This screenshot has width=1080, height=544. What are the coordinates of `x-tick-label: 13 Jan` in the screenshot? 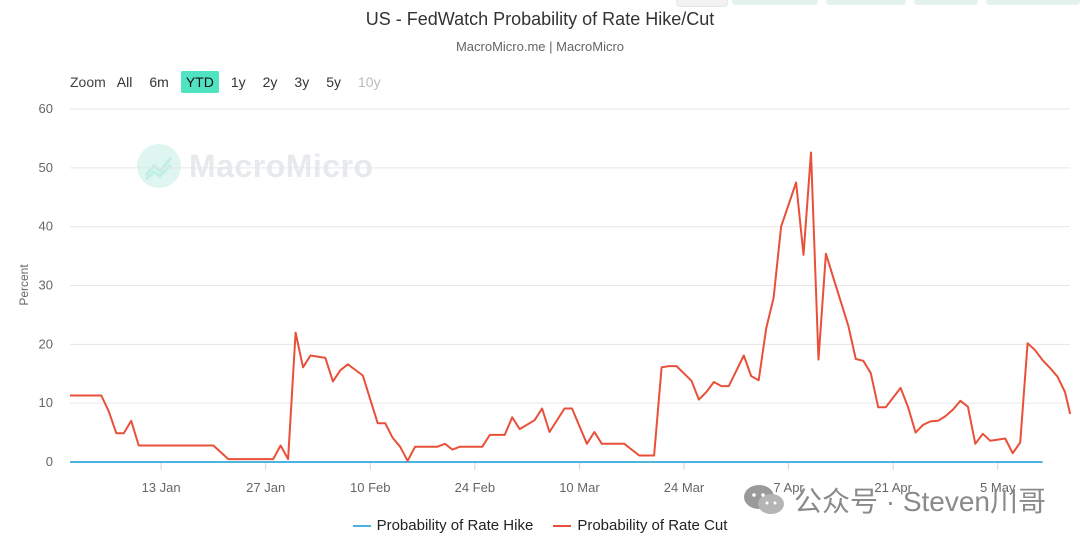 It's located at (161, 487).